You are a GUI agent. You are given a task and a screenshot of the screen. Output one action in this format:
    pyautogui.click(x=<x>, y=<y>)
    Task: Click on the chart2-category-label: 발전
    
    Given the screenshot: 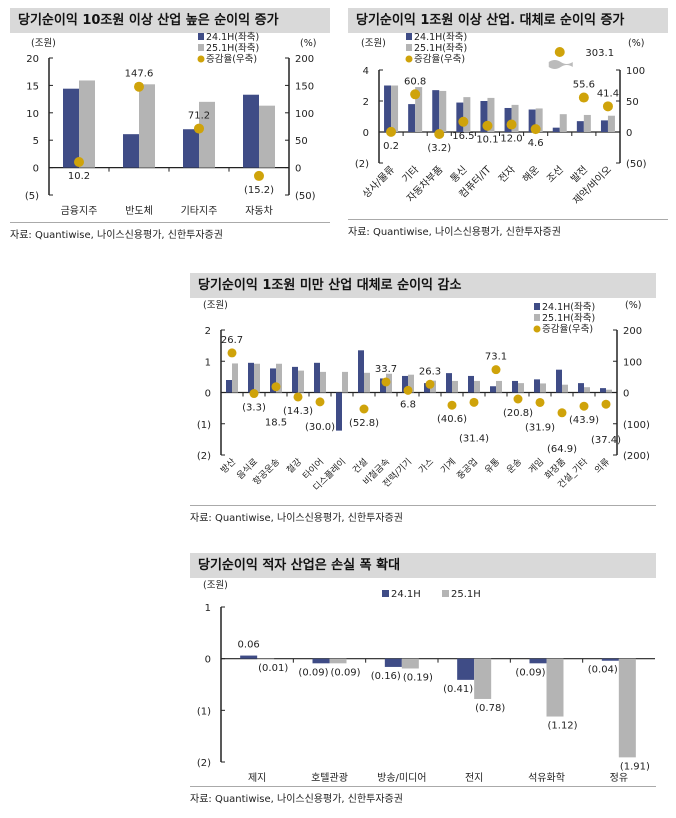 What is the action you would take?
    pyautogui.click(x=579, y=175)
    